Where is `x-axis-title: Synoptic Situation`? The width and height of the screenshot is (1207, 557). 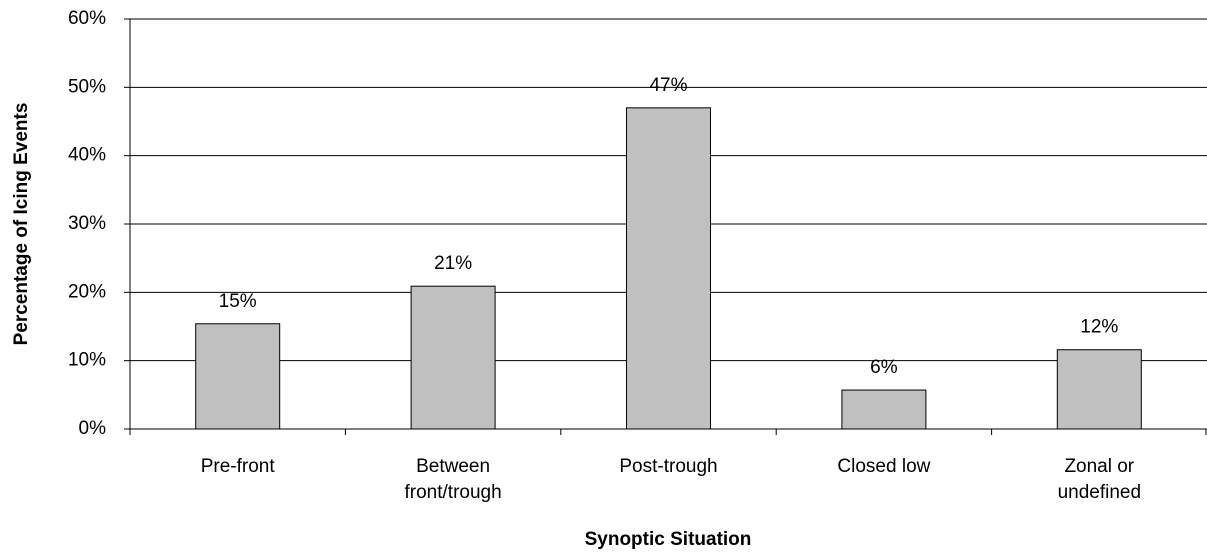
x-axis-title: Synoptic Situation is located at coordinates (668, 539).